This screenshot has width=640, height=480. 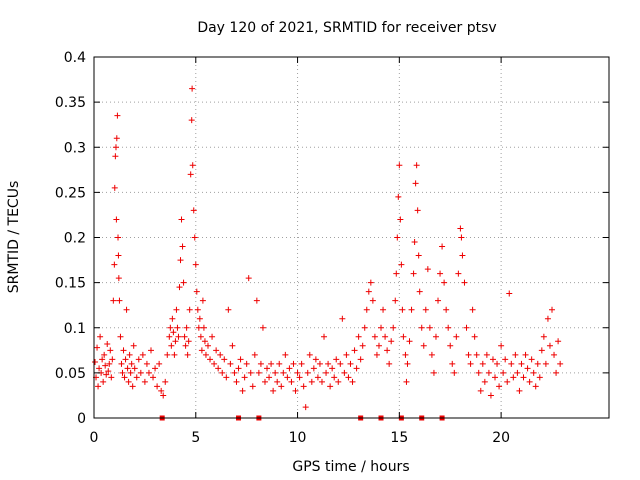 What do you see at coordinates (70, 284) in the screenshot?
I see `y-tick-label: 0.15` at bounding box center [70, 284].